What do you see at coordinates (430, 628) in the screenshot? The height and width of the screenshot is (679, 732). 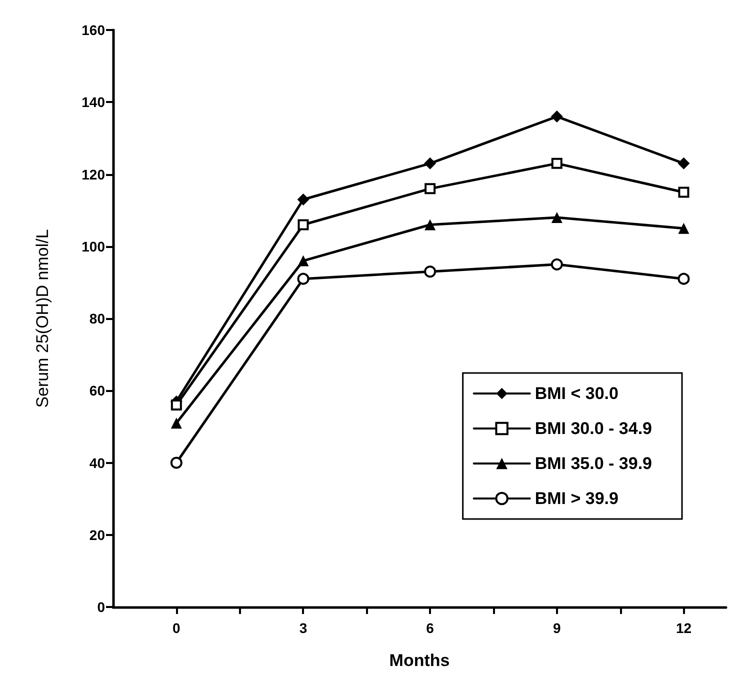 I see `x-tick-label: 6` at bounding box center [430, 628].